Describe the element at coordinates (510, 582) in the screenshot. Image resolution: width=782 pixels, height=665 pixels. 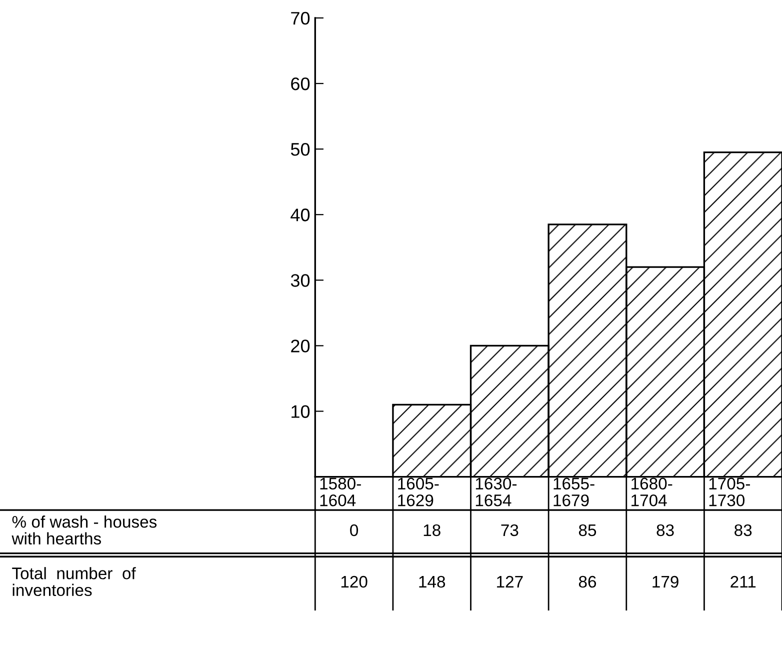
I see `text: 127` at that location.